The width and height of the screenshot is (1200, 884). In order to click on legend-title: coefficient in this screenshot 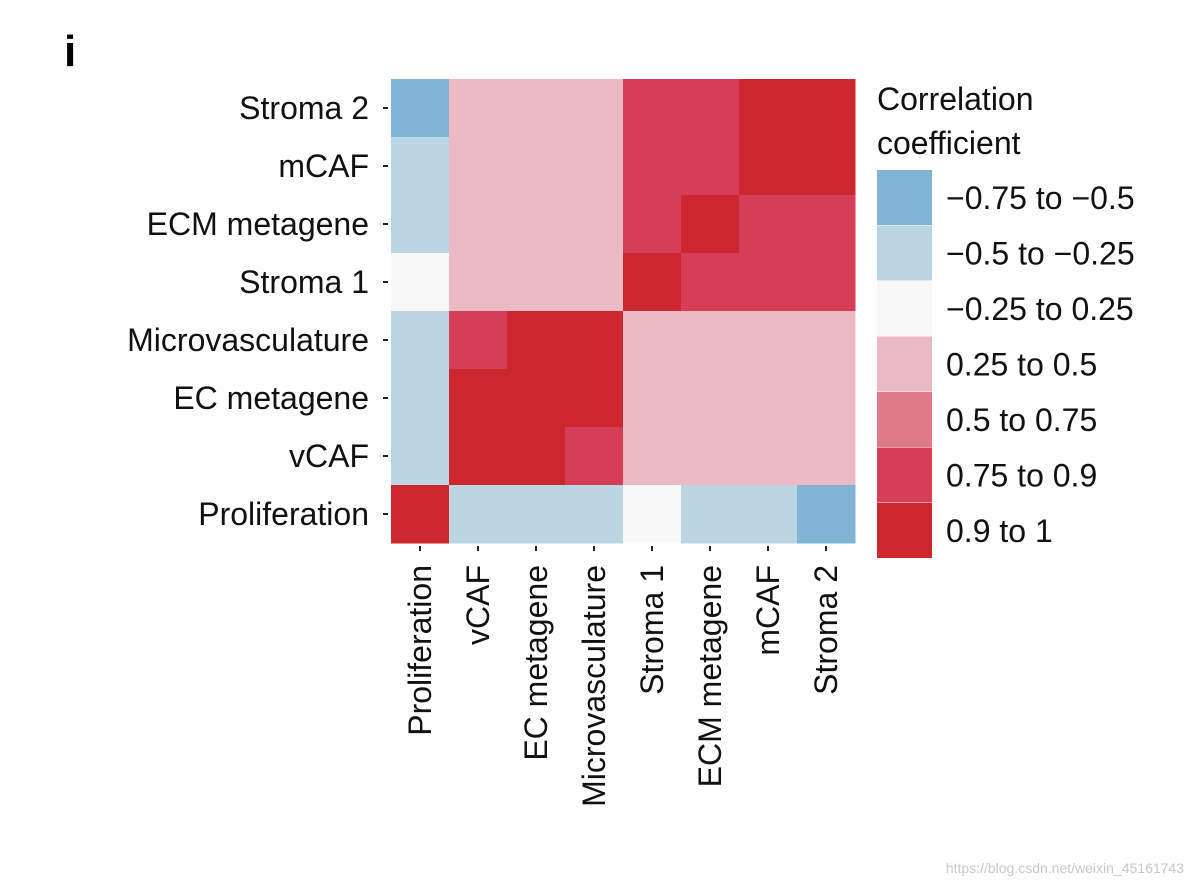, I will do `click(949, 143)`.